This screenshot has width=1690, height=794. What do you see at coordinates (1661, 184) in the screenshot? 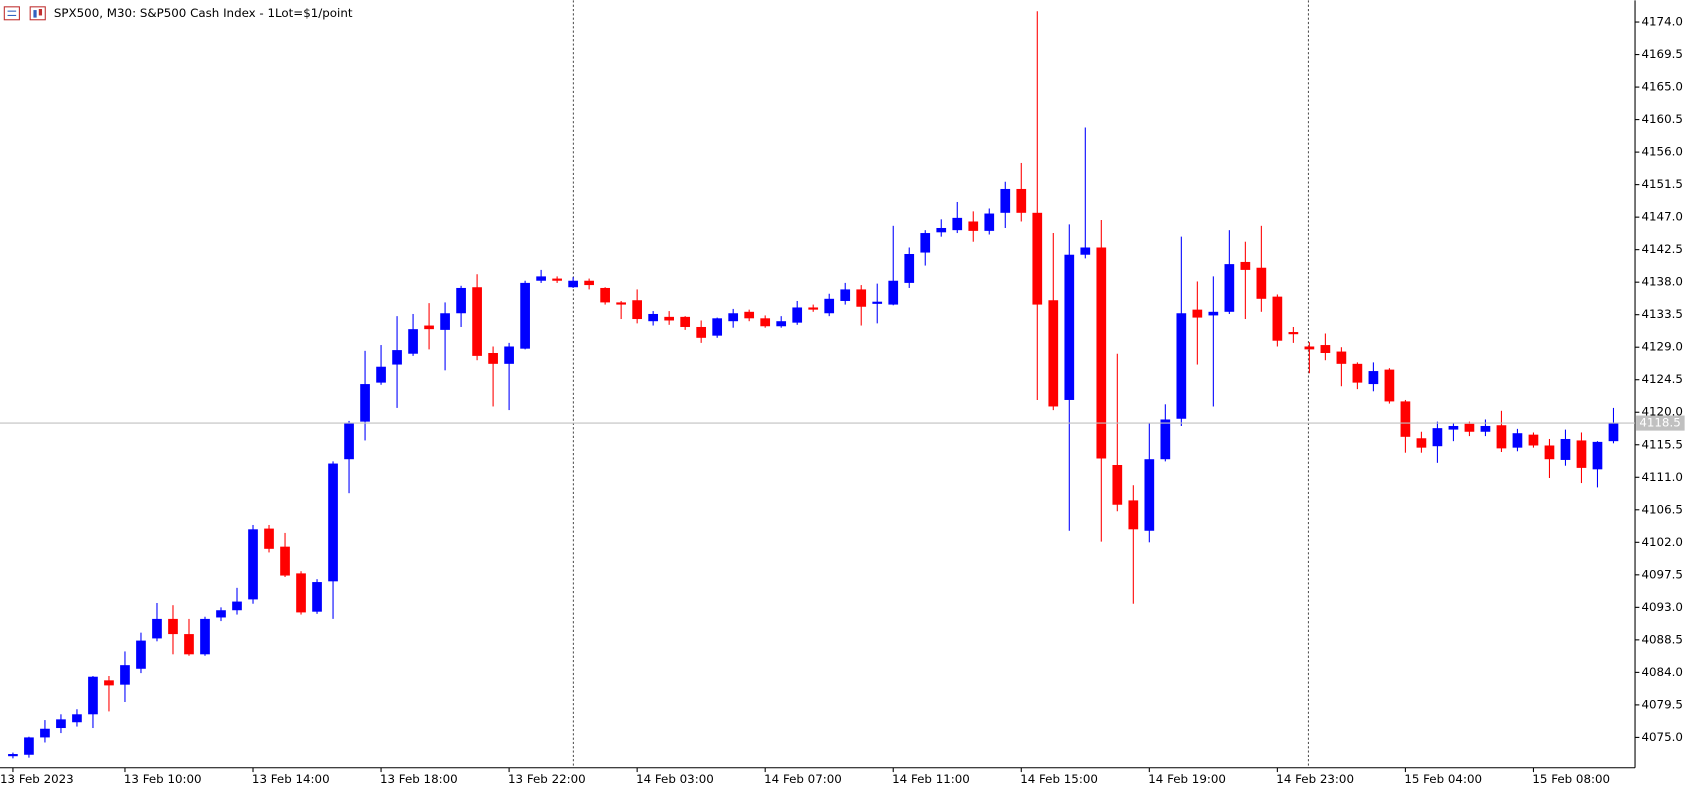
I see `y-tick-label: 4151.5` at bounding box center [1661, 184].